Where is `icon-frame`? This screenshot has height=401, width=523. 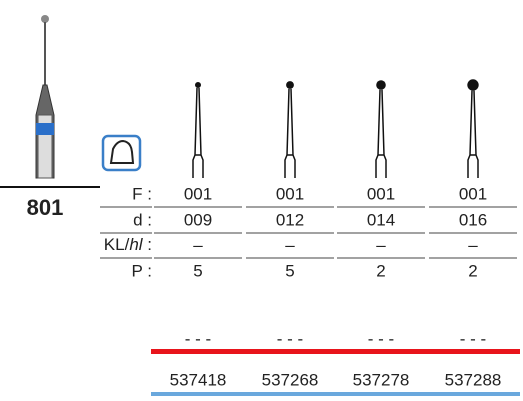 icon-frame is located at coordinates (121, 153).